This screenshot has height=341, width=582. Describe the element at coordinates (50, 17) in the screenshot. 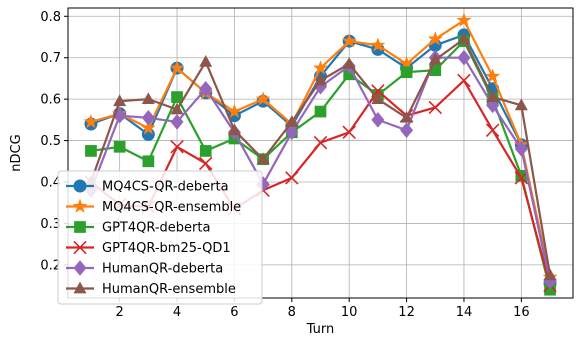

I see `y-tick-label: 0.8` at that location.